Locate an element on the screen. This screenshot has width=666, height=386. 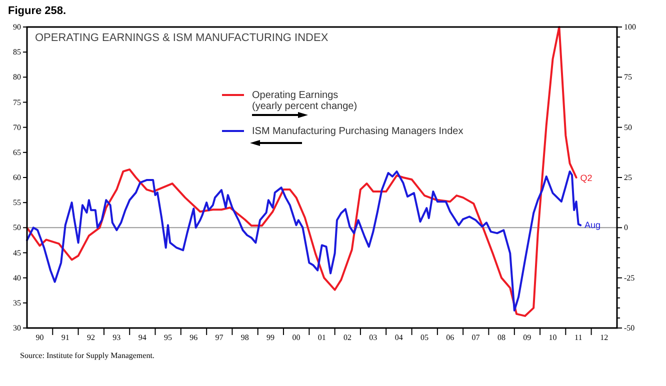
source-note: Source: Institute for Supply Management. is located at coordinates (87, 355).